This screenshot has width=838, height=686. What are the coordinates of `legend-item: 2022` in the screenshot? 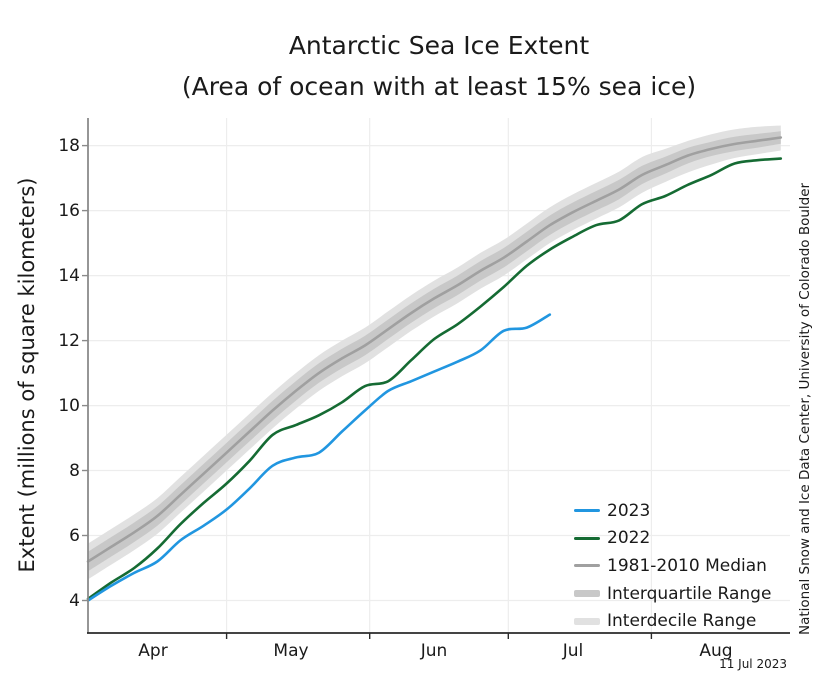 It's located at (672, 539).